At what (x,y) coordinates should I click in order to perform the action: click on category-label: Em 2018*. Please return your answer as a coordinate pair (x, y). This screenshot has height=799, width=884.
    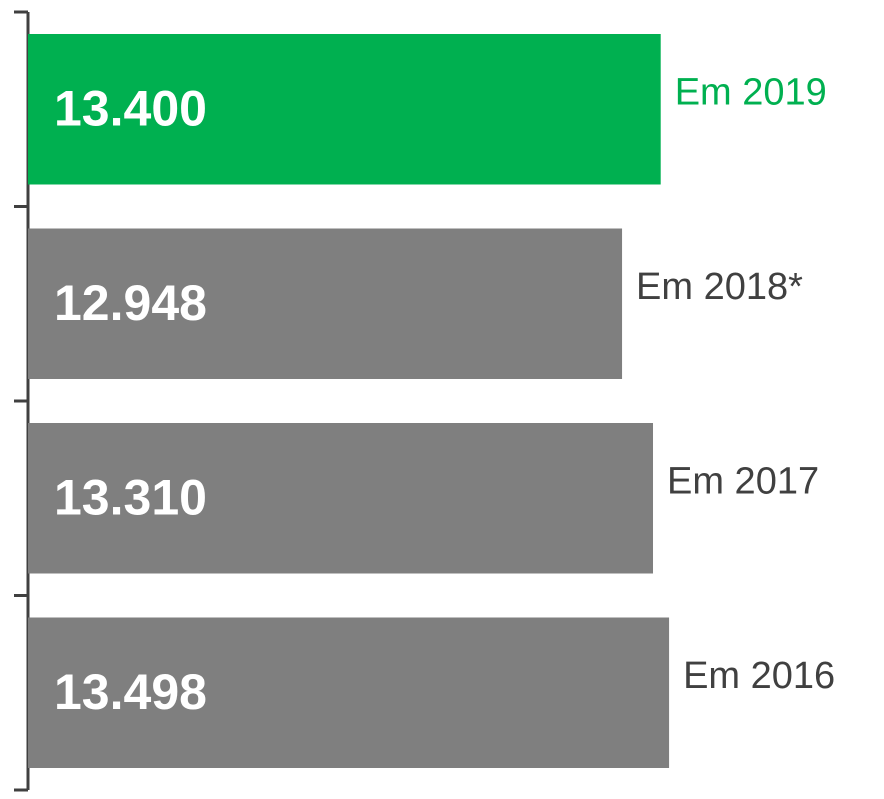
    Looking at the image, I should click on (719, 287).